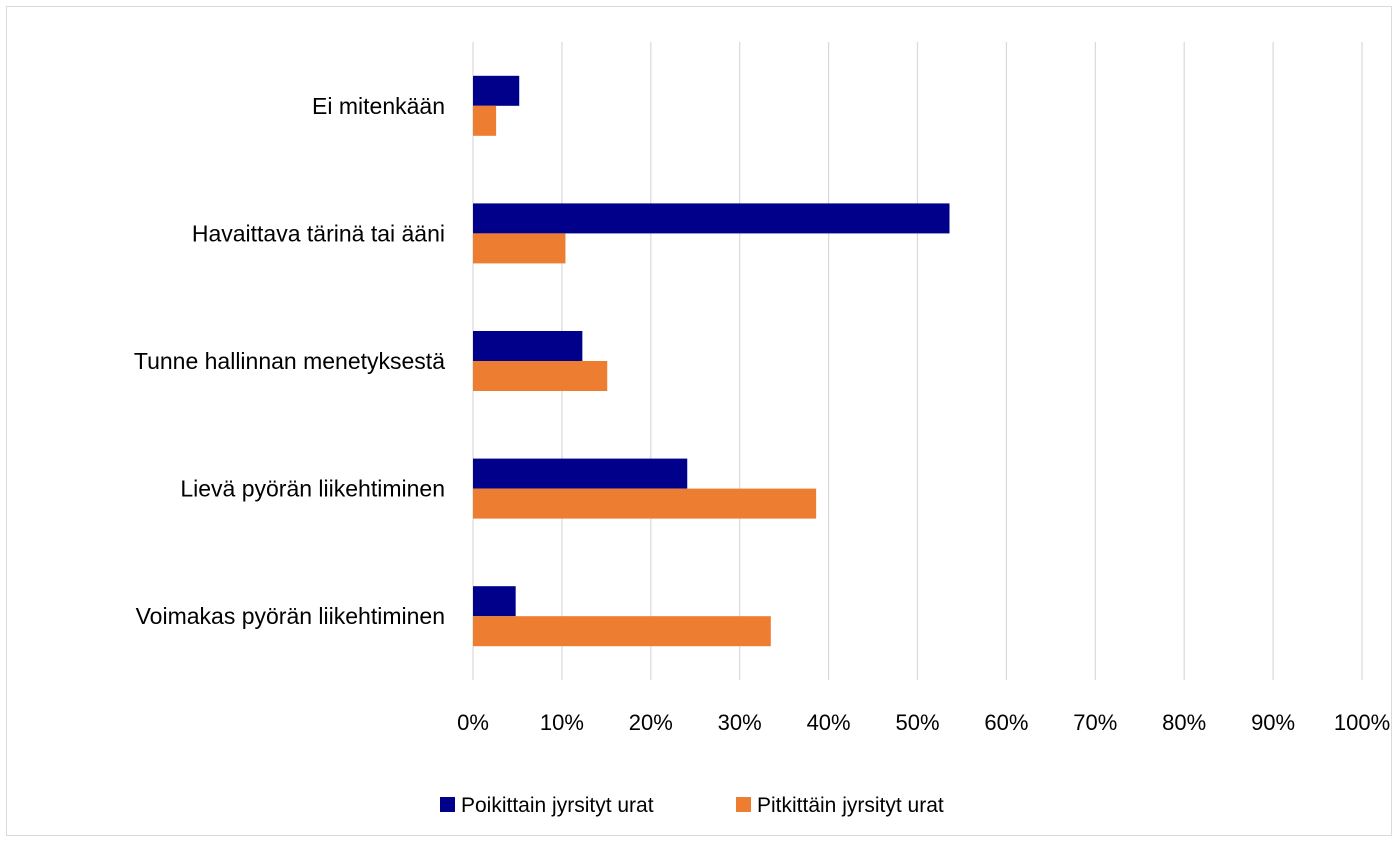 The height and width of the screenshot is (841, 1397). What do you see at coordinates (1184, 722) in the screenshot?
I see `x-tick-label: 80%` at bounding box center [1184, 722].